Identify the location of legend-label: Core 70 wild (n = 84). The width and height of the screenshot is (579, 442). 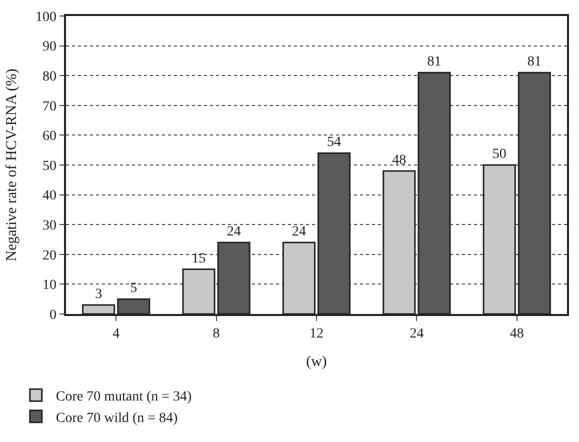
(117, 418).